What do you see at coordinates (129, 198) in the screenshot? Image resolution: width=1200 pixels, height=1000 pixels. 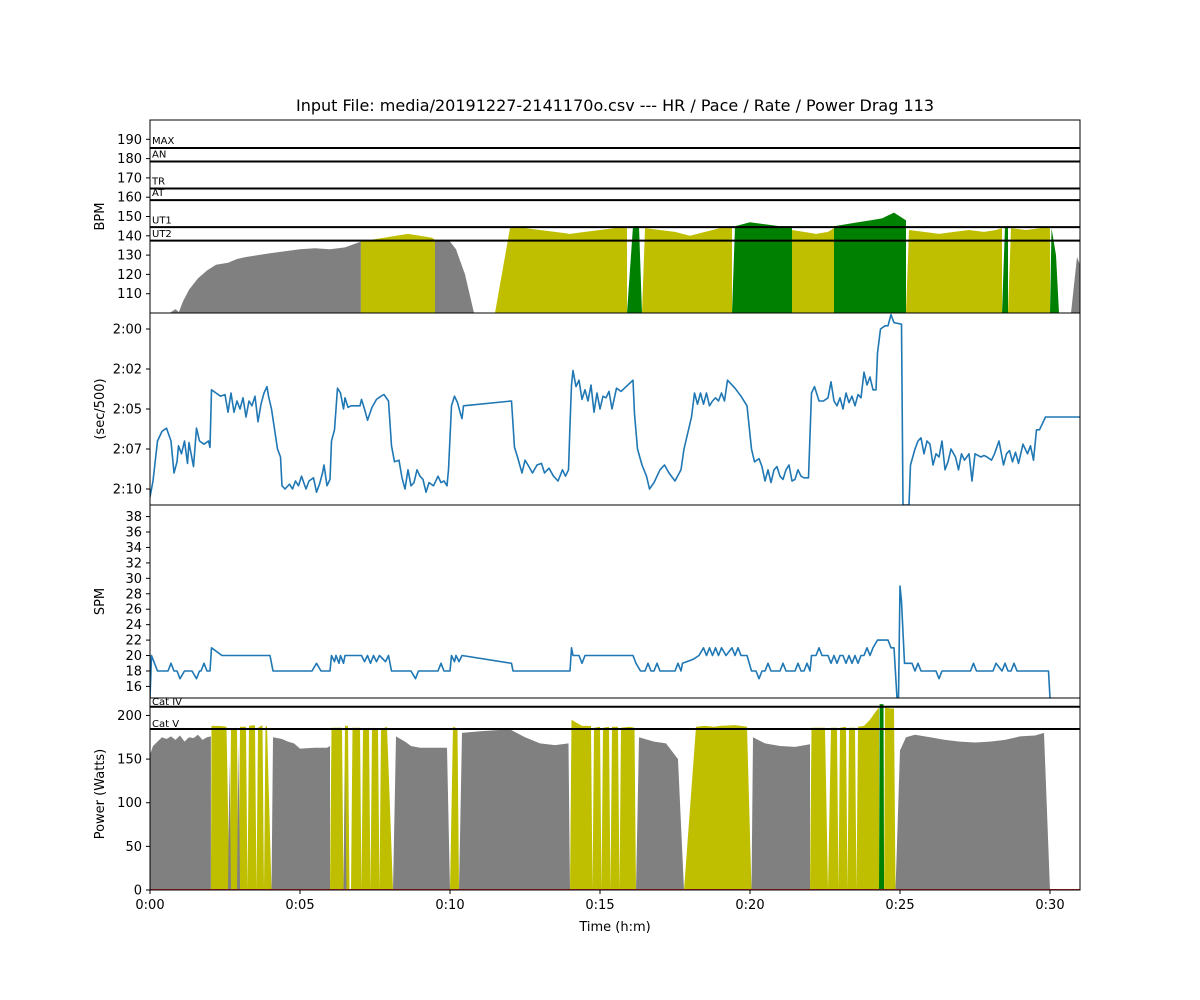 I see `hr-y-tick-label: 160` at bounding box center [129, 198].